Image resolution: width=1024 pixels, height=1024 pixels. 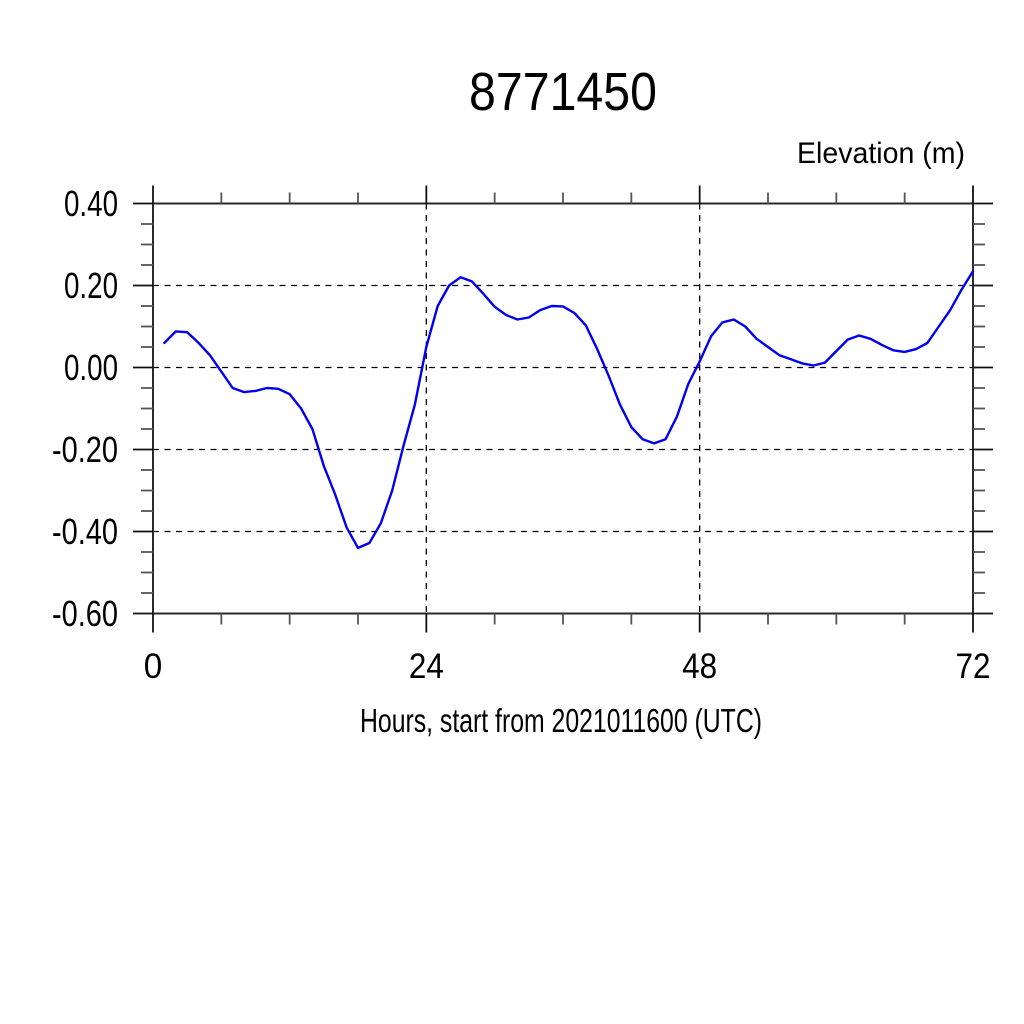 What do you see at coordinates (881, 153) in the screenshot?
I see `right-axis-title: Elevation (m)` at bounding box center [881, 153].